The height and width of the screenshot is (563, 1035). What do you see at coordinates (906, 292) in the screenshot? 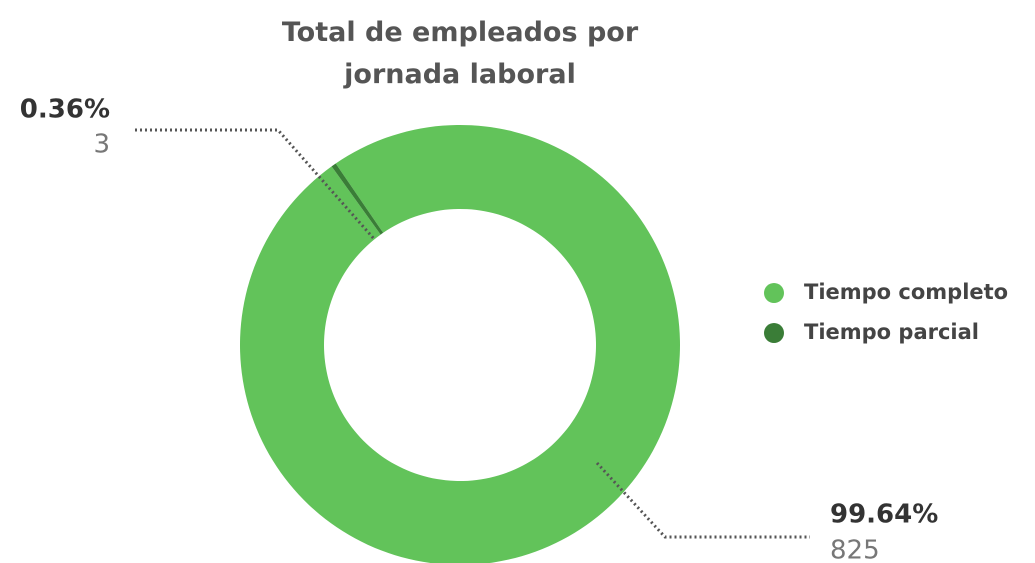
I see `legend-label: Tiempo completo` at bounding box center [906, 292].